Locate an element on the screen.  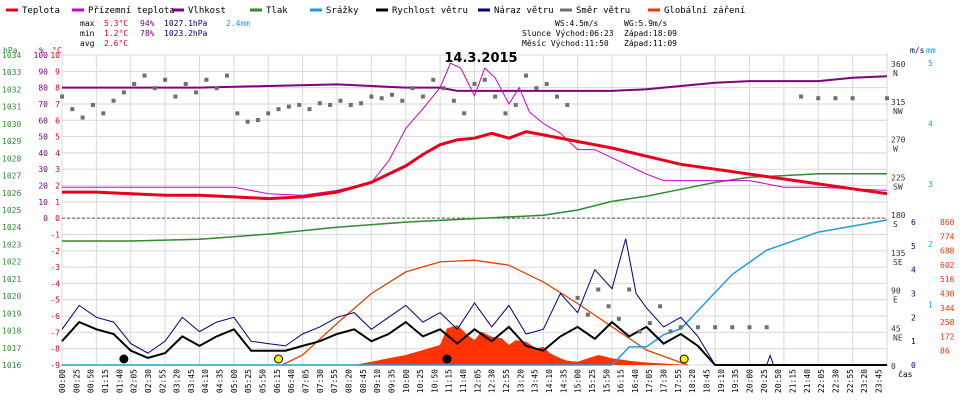
tick-hpa: 1016 is located at coordinates (11, 365).